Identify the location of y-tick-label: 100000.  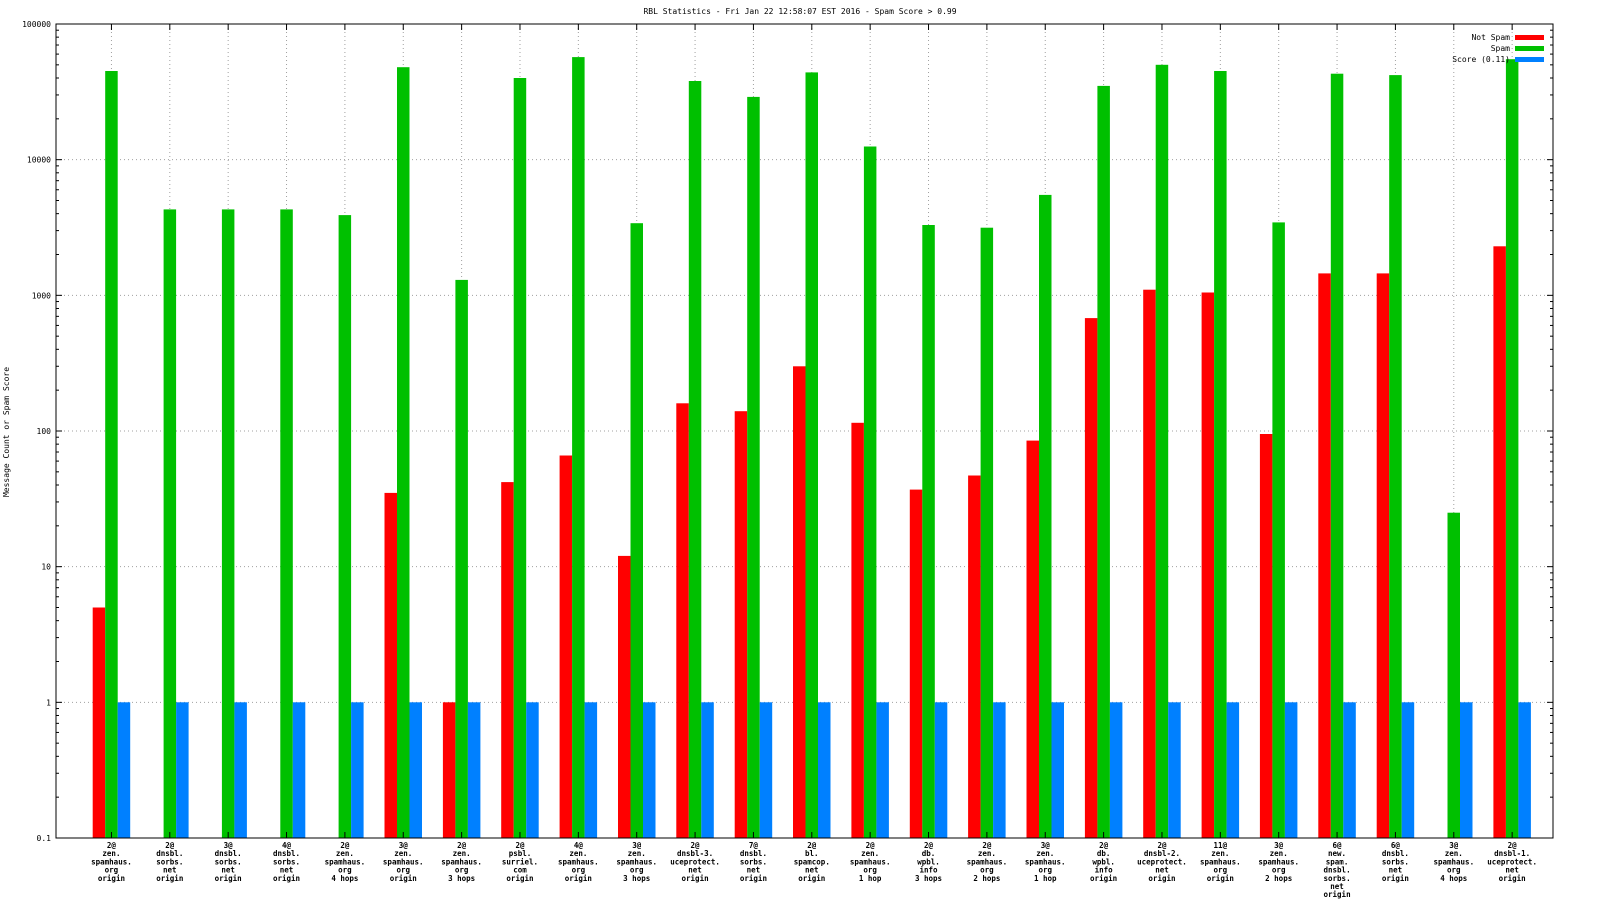
(36, 24).